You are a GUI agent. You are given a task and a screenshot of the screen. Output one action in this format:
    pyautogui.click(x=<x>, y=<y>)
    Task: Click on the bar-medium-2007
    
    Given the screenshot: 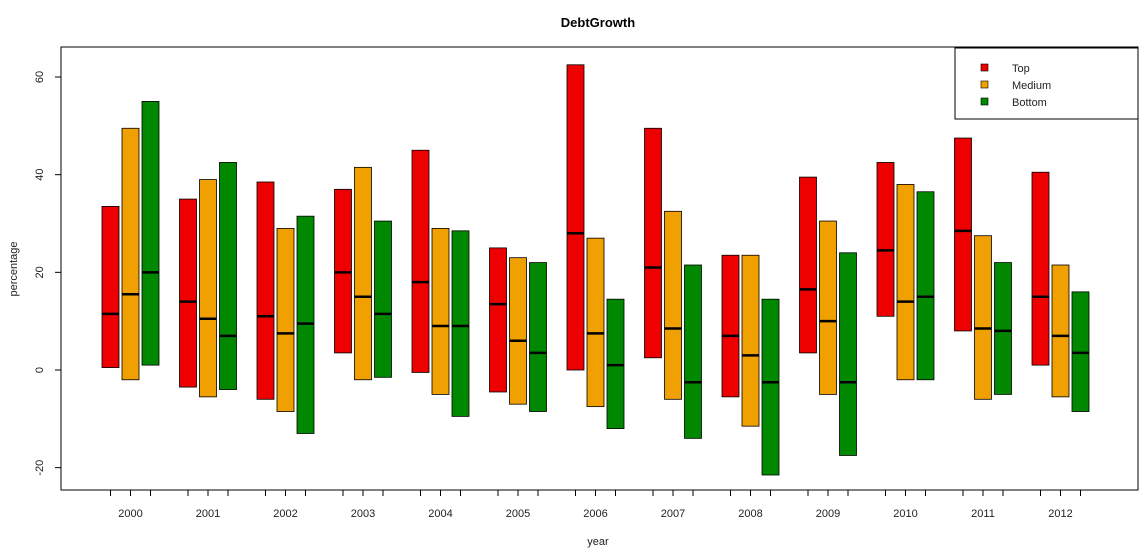 What is the action you would take?
    pyautogui.click(x=673, y=305)
    